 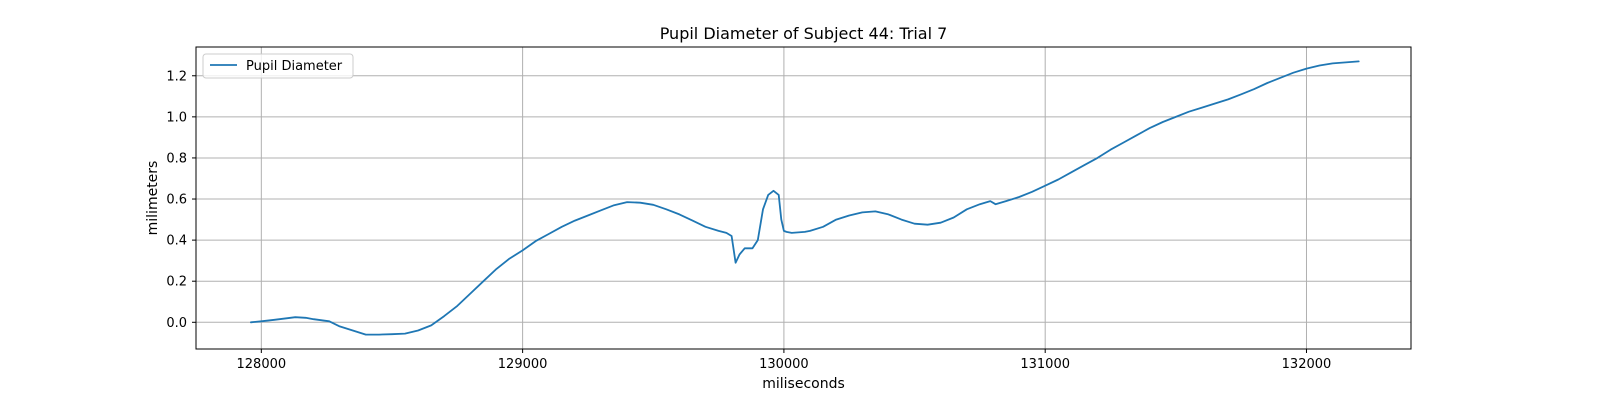 What do you see at coordinates (523, 364) in the screenshot?
I see `x-tick-label: 129000` at bounding box center [523, 364].